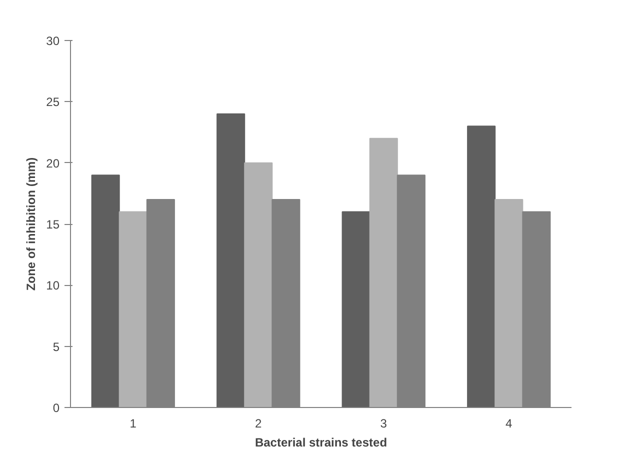 This screenshot has width=621, height=462. Describe the element at coordinates (53, 285) in the screenshot. I see `y-tick-label: 10` at that location.